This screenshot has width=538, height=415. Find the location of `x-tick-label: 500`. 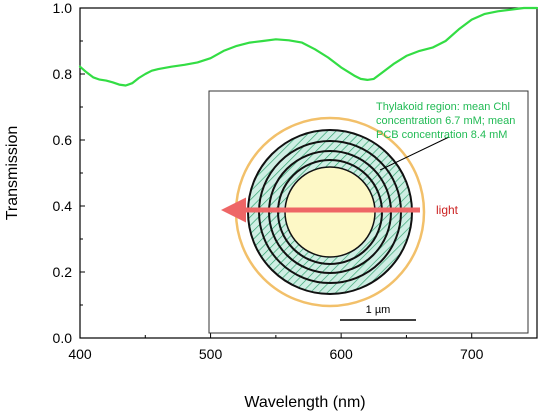

x-tick-label: 500 is located at coordinates (211, 354).